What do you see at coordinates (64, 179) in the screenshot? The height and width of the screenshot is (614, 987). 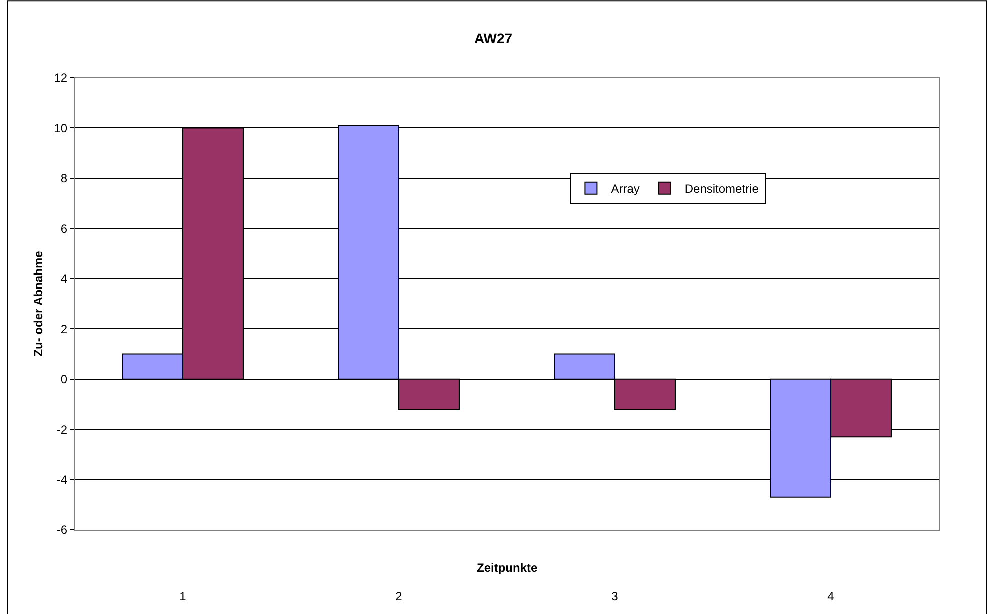 I see `y-tick-label: 8` at bounding box center [64, 179].